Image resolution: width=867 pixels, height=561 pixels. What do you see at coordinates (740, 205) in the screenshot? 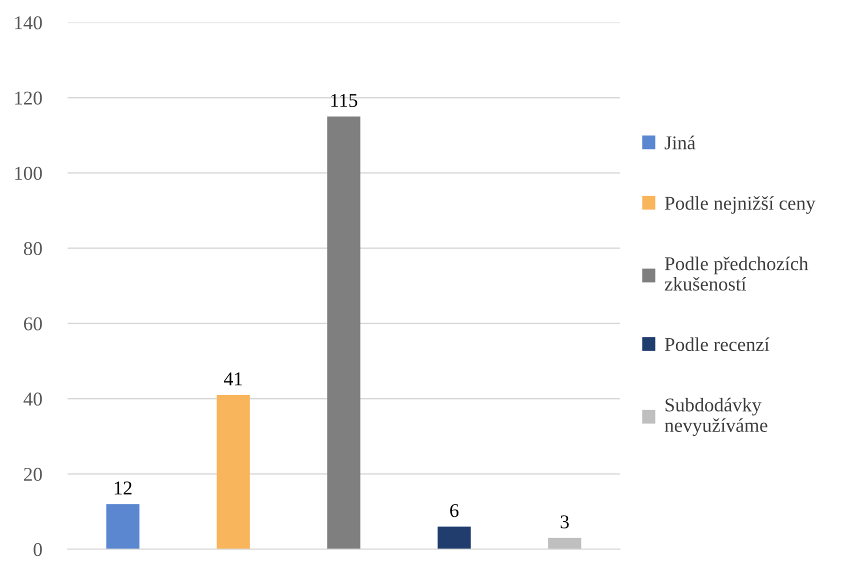
I see `legend-label: Podle nejnižší ceny` at bounding box center [740, 205].